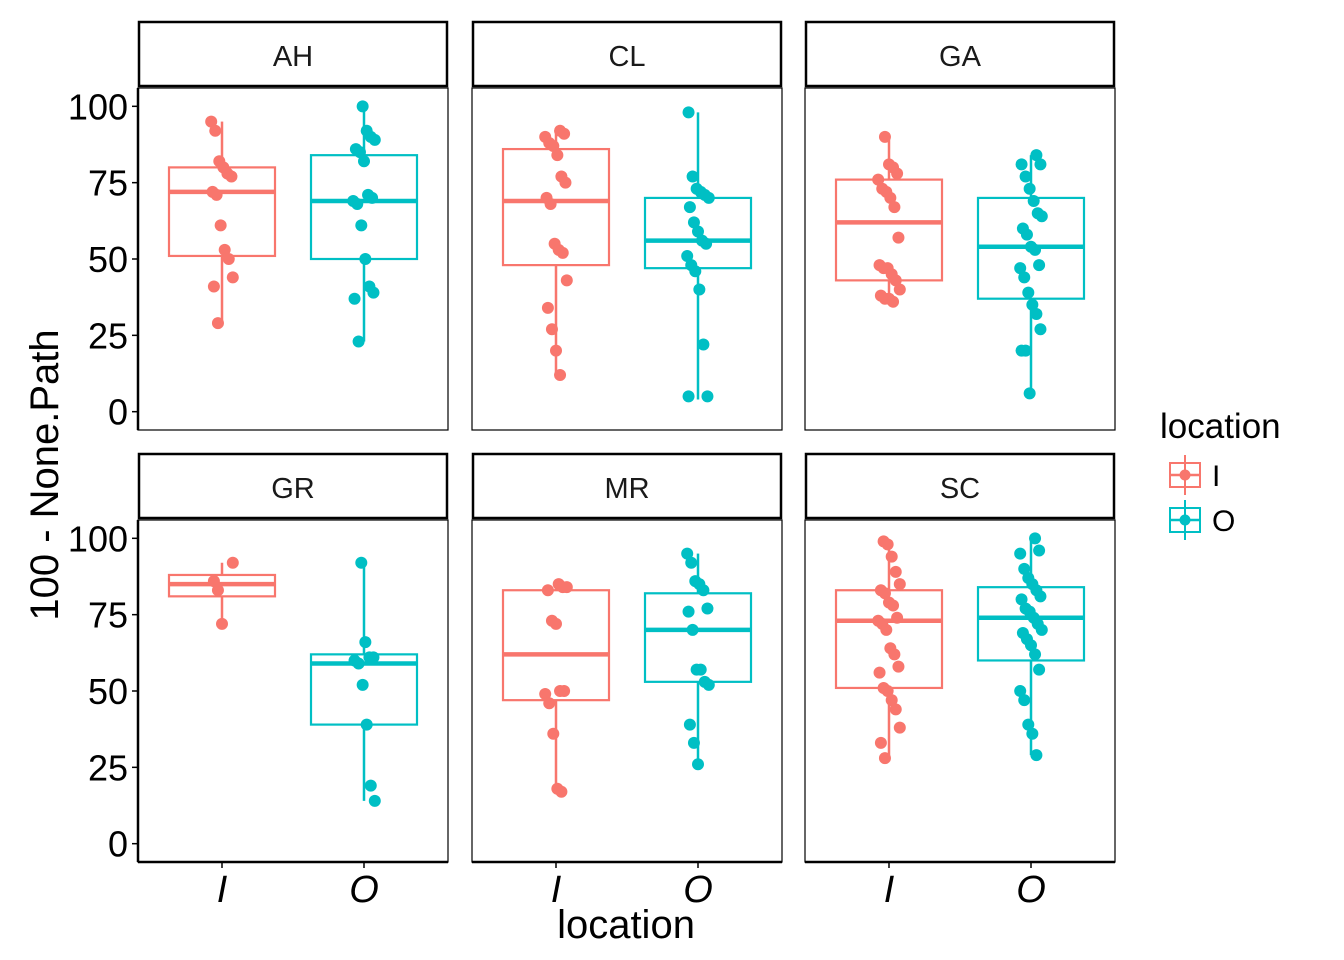 This screenshot has width=1344, height=960. Describe the element at coordinates (1220, 426) in the screenshot. I see `legend-title: location` at that location.